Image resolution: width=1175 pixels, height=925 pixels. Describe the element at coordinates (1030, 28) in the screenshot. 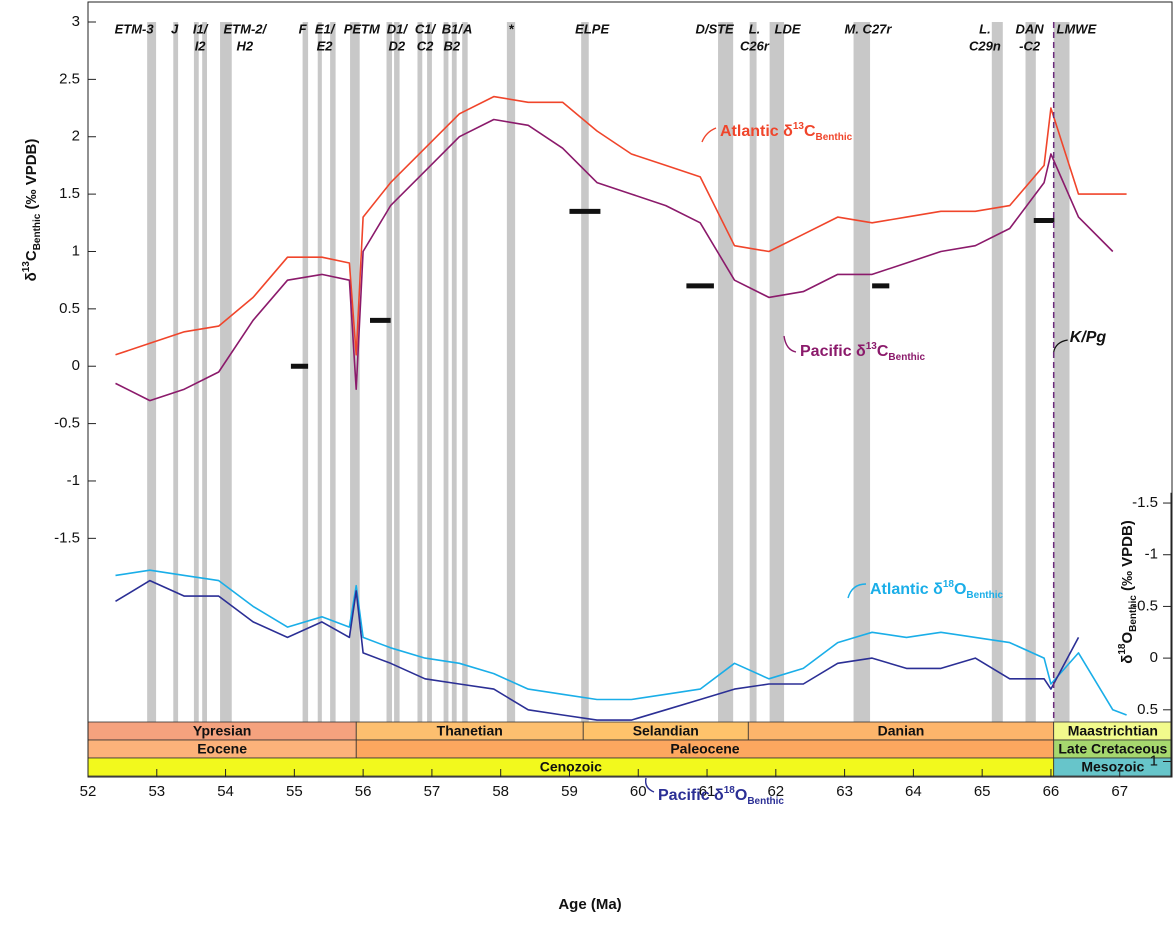

I see `event-label: DAN` at that location.